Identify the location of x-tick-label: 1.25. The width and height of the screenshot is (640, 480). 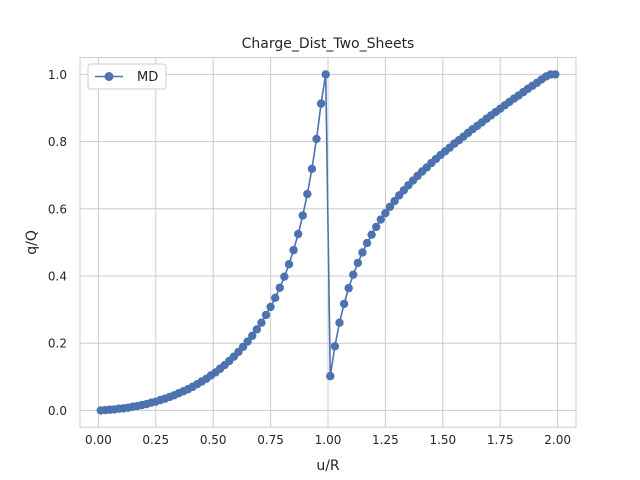
(385, 440).